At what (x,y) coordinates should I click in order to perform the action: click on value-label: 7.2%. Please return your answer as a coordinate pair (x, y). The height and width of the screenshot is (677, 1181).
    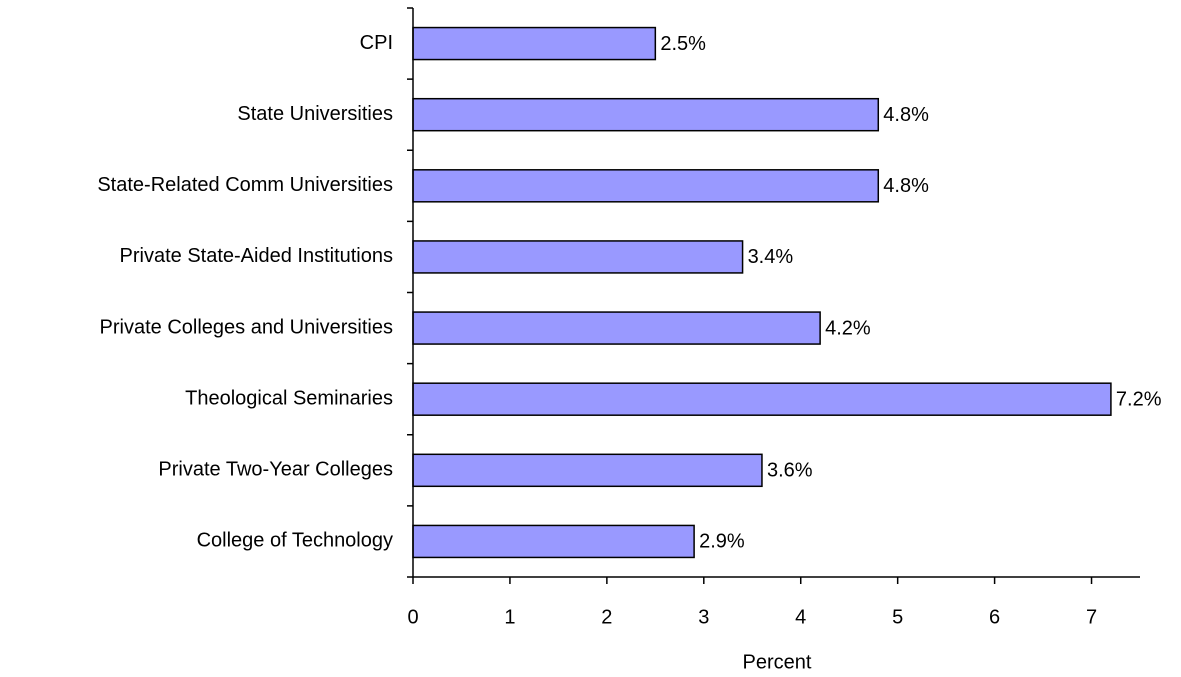
    Looking at the image, I should click on (1139, 399).